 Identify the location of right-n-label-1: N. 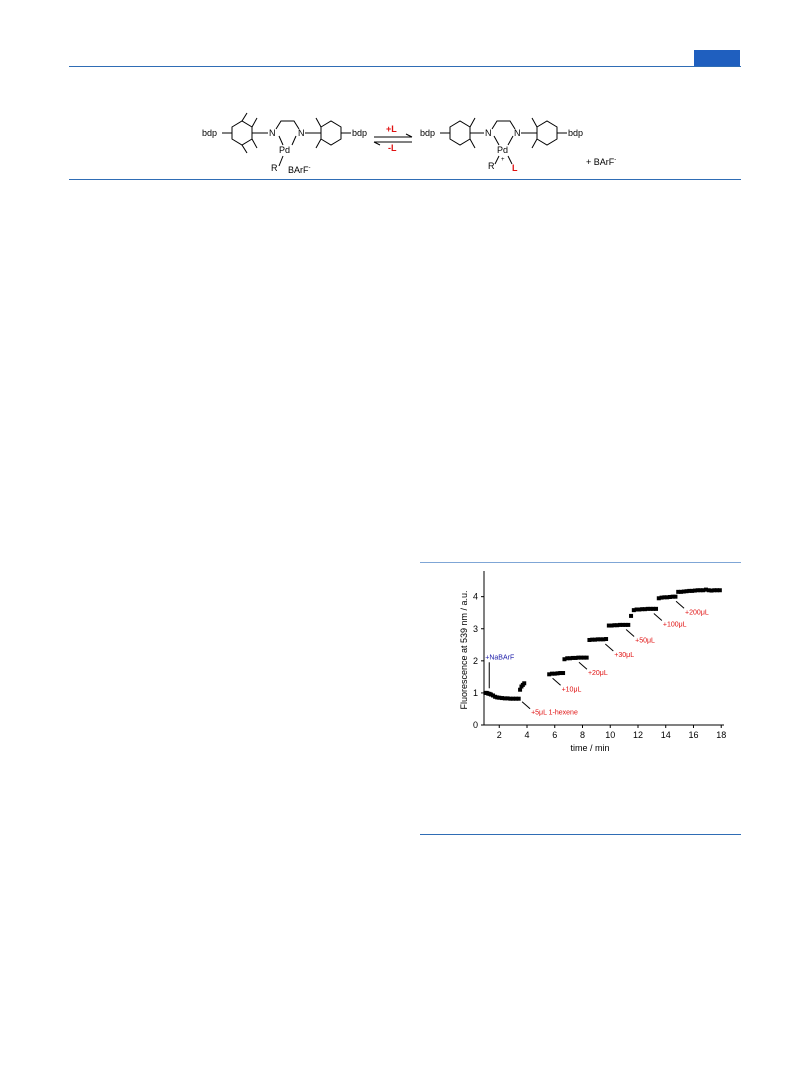
(488, 133).